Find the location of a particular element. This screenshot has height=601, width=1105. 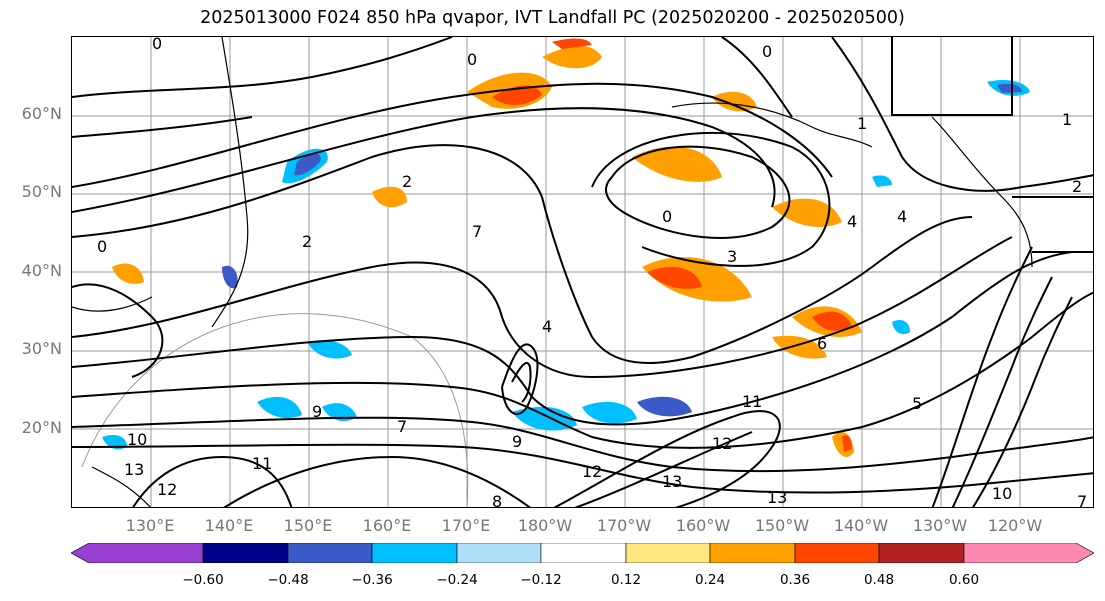

colorbar-tick: −0.12 is located at coordinates (541, 580).